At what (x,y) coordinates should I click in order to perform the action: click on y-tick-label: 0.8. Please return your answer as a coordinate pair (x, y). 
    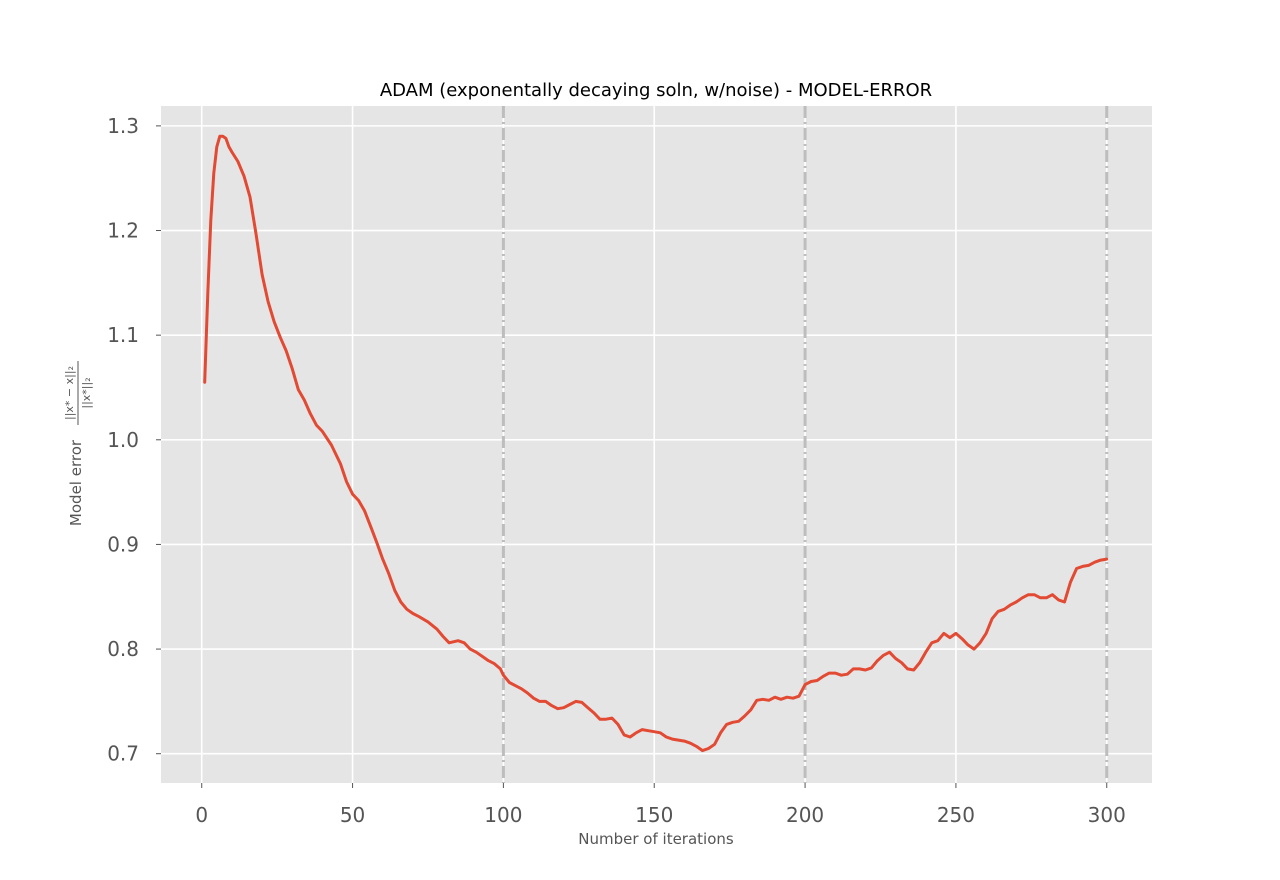
    Looking at the image, I should click on (123, 649).